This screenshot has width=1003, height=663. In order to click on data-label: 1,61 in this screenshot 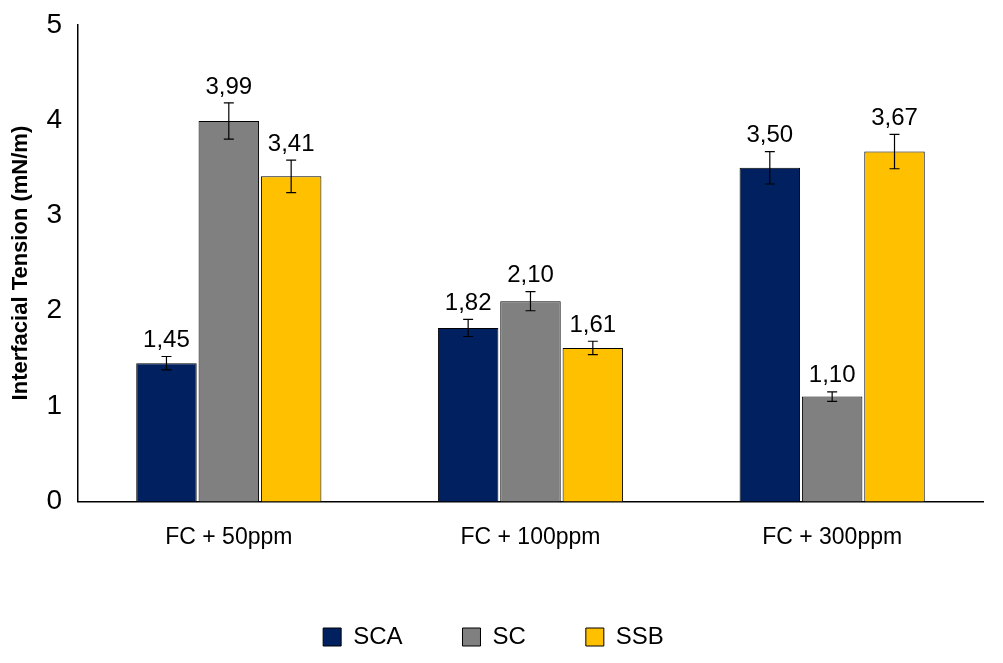, I will do `click(593, 323)`.